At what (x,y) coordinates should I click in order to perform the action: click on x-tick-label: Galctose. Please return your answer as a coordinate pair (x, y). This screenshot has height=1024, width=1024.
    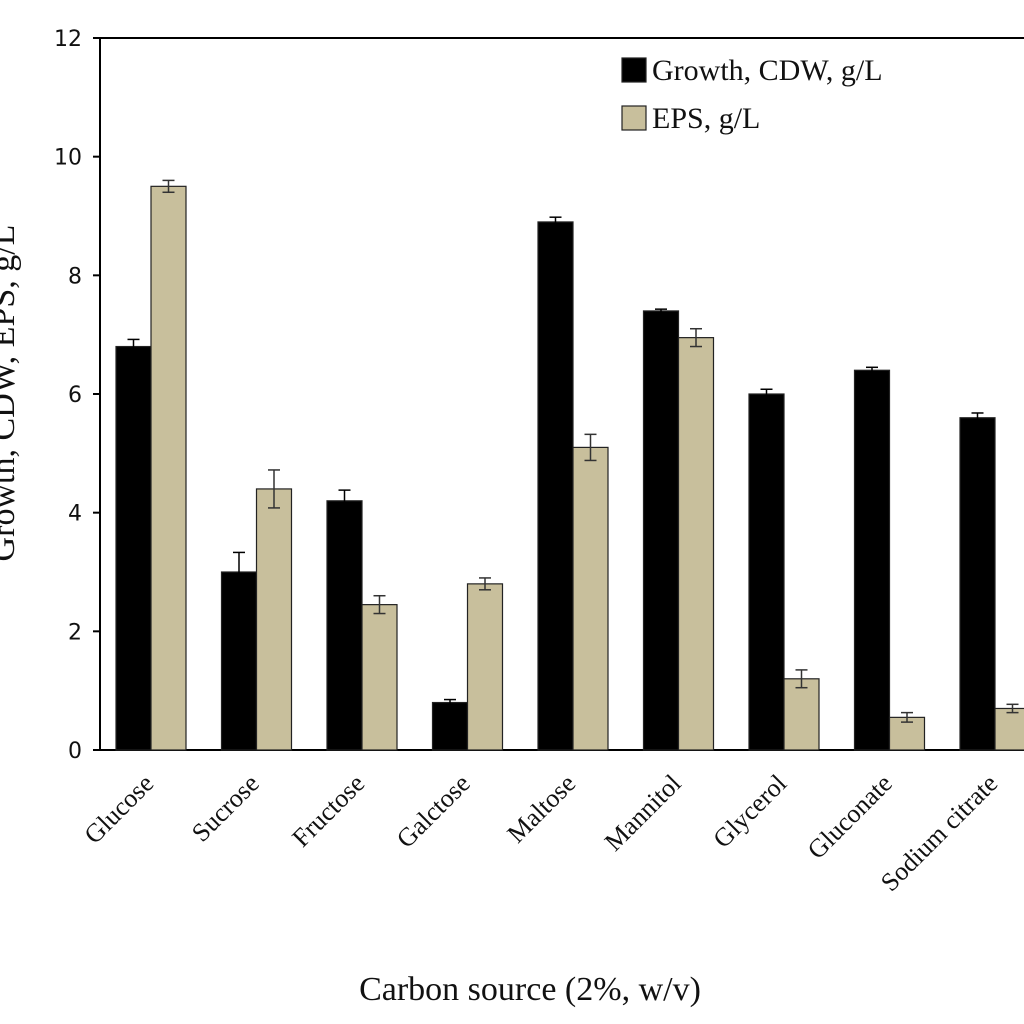
    Looking at the image, I should click on (433, 811).